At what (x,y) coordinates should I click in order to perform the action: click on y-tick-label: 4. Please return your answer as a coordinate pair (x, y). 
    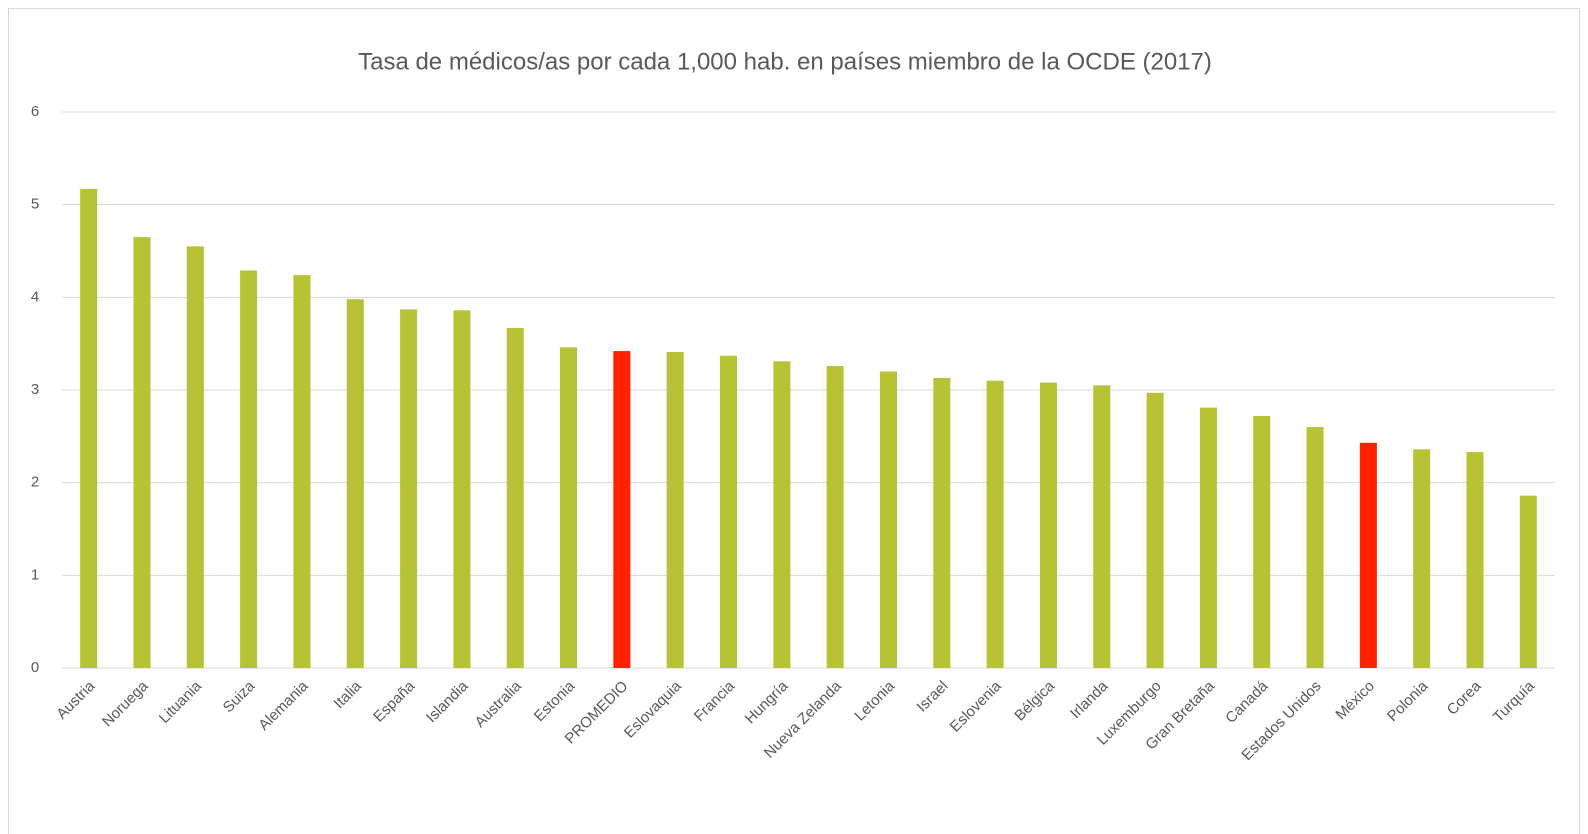
    Looking at the image, I should click on (35, 296).